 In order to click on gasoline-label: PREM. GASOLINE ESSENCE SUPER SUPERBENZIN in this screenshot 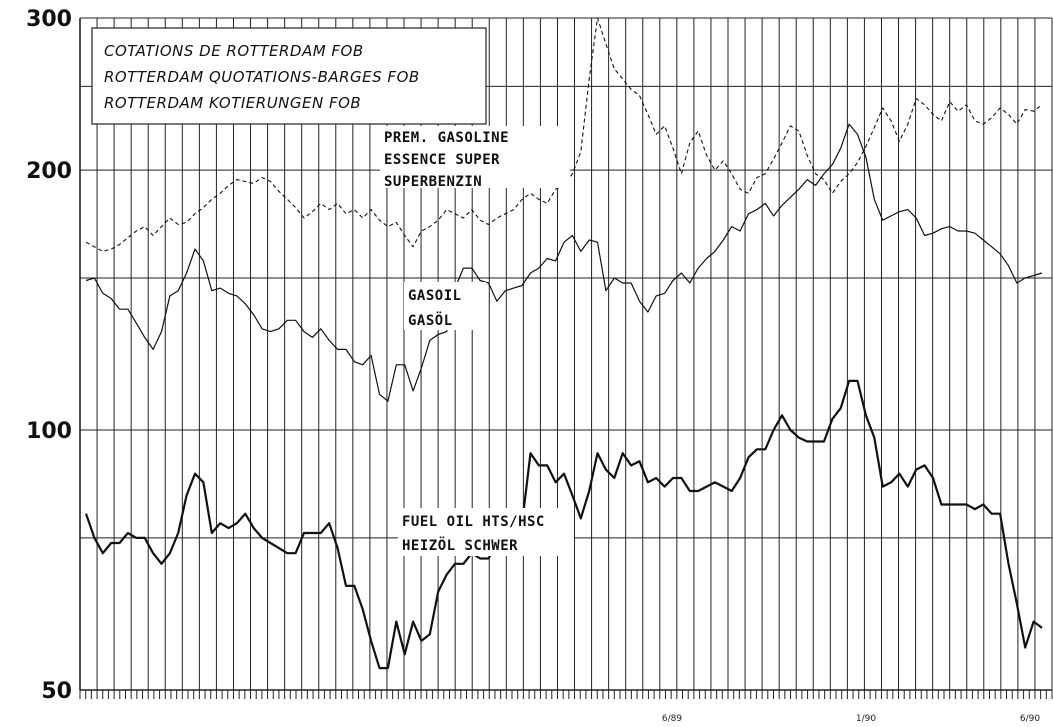, I will do `click(475, 158)`.